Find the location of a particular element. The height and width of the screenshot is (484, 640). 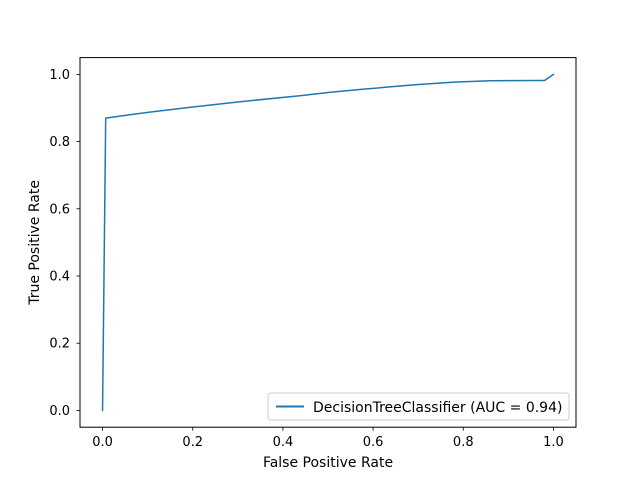

x-axis-label: False Positive Rate is located at coordinates (328, 463).